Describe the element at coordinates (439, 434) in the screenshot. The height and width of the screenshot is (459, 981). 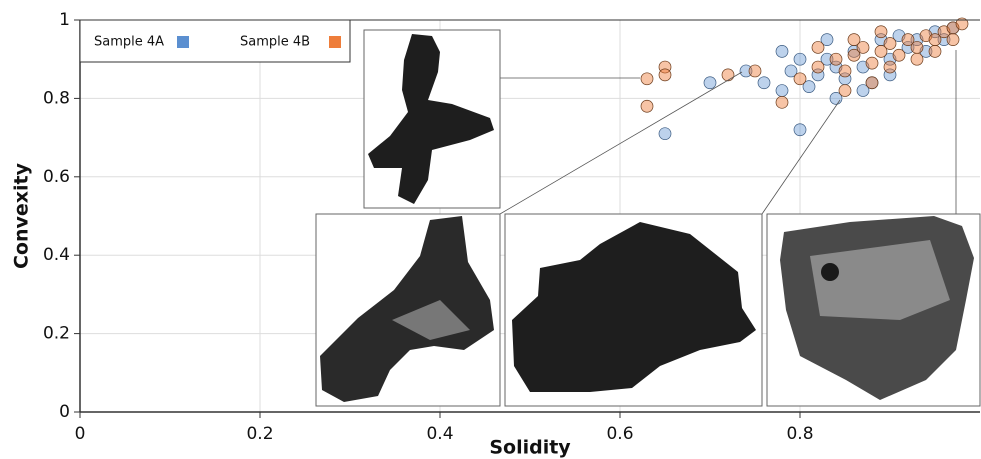
I see `x-tick-label: 0.4` at that location.